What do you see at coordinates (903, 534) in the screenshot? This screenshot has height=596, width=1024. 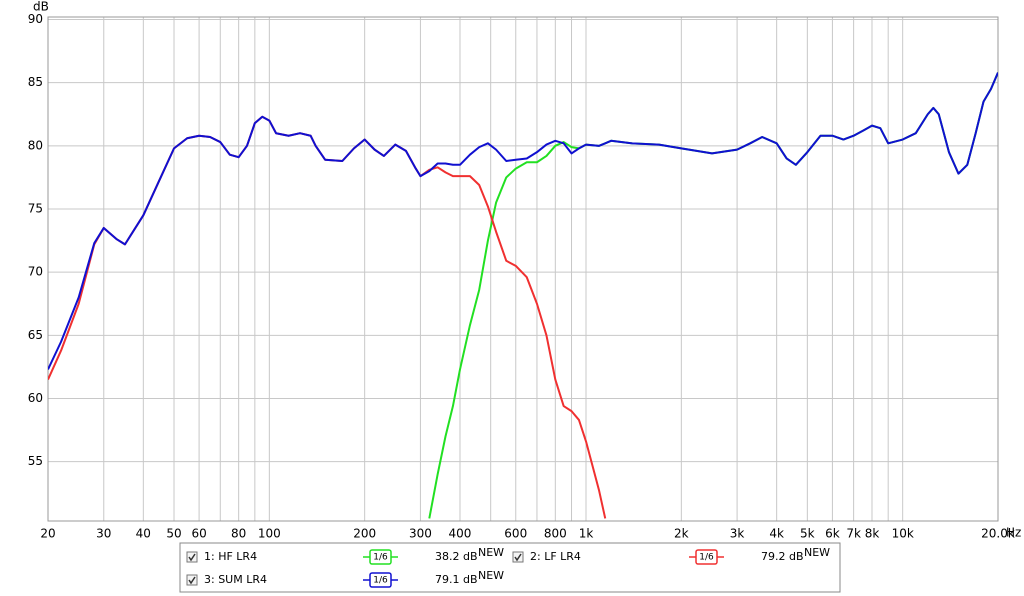 I see `x-tick-label: 10k` at bounding box center [903, 534].